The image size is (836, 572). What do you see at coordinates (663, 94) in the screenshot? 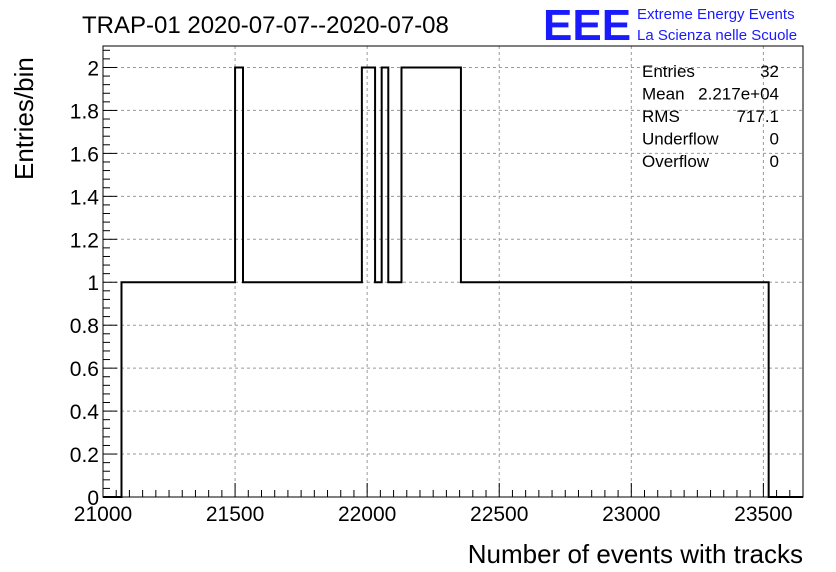
I see `stat-label: Mean` at bounding box center [663, 94].